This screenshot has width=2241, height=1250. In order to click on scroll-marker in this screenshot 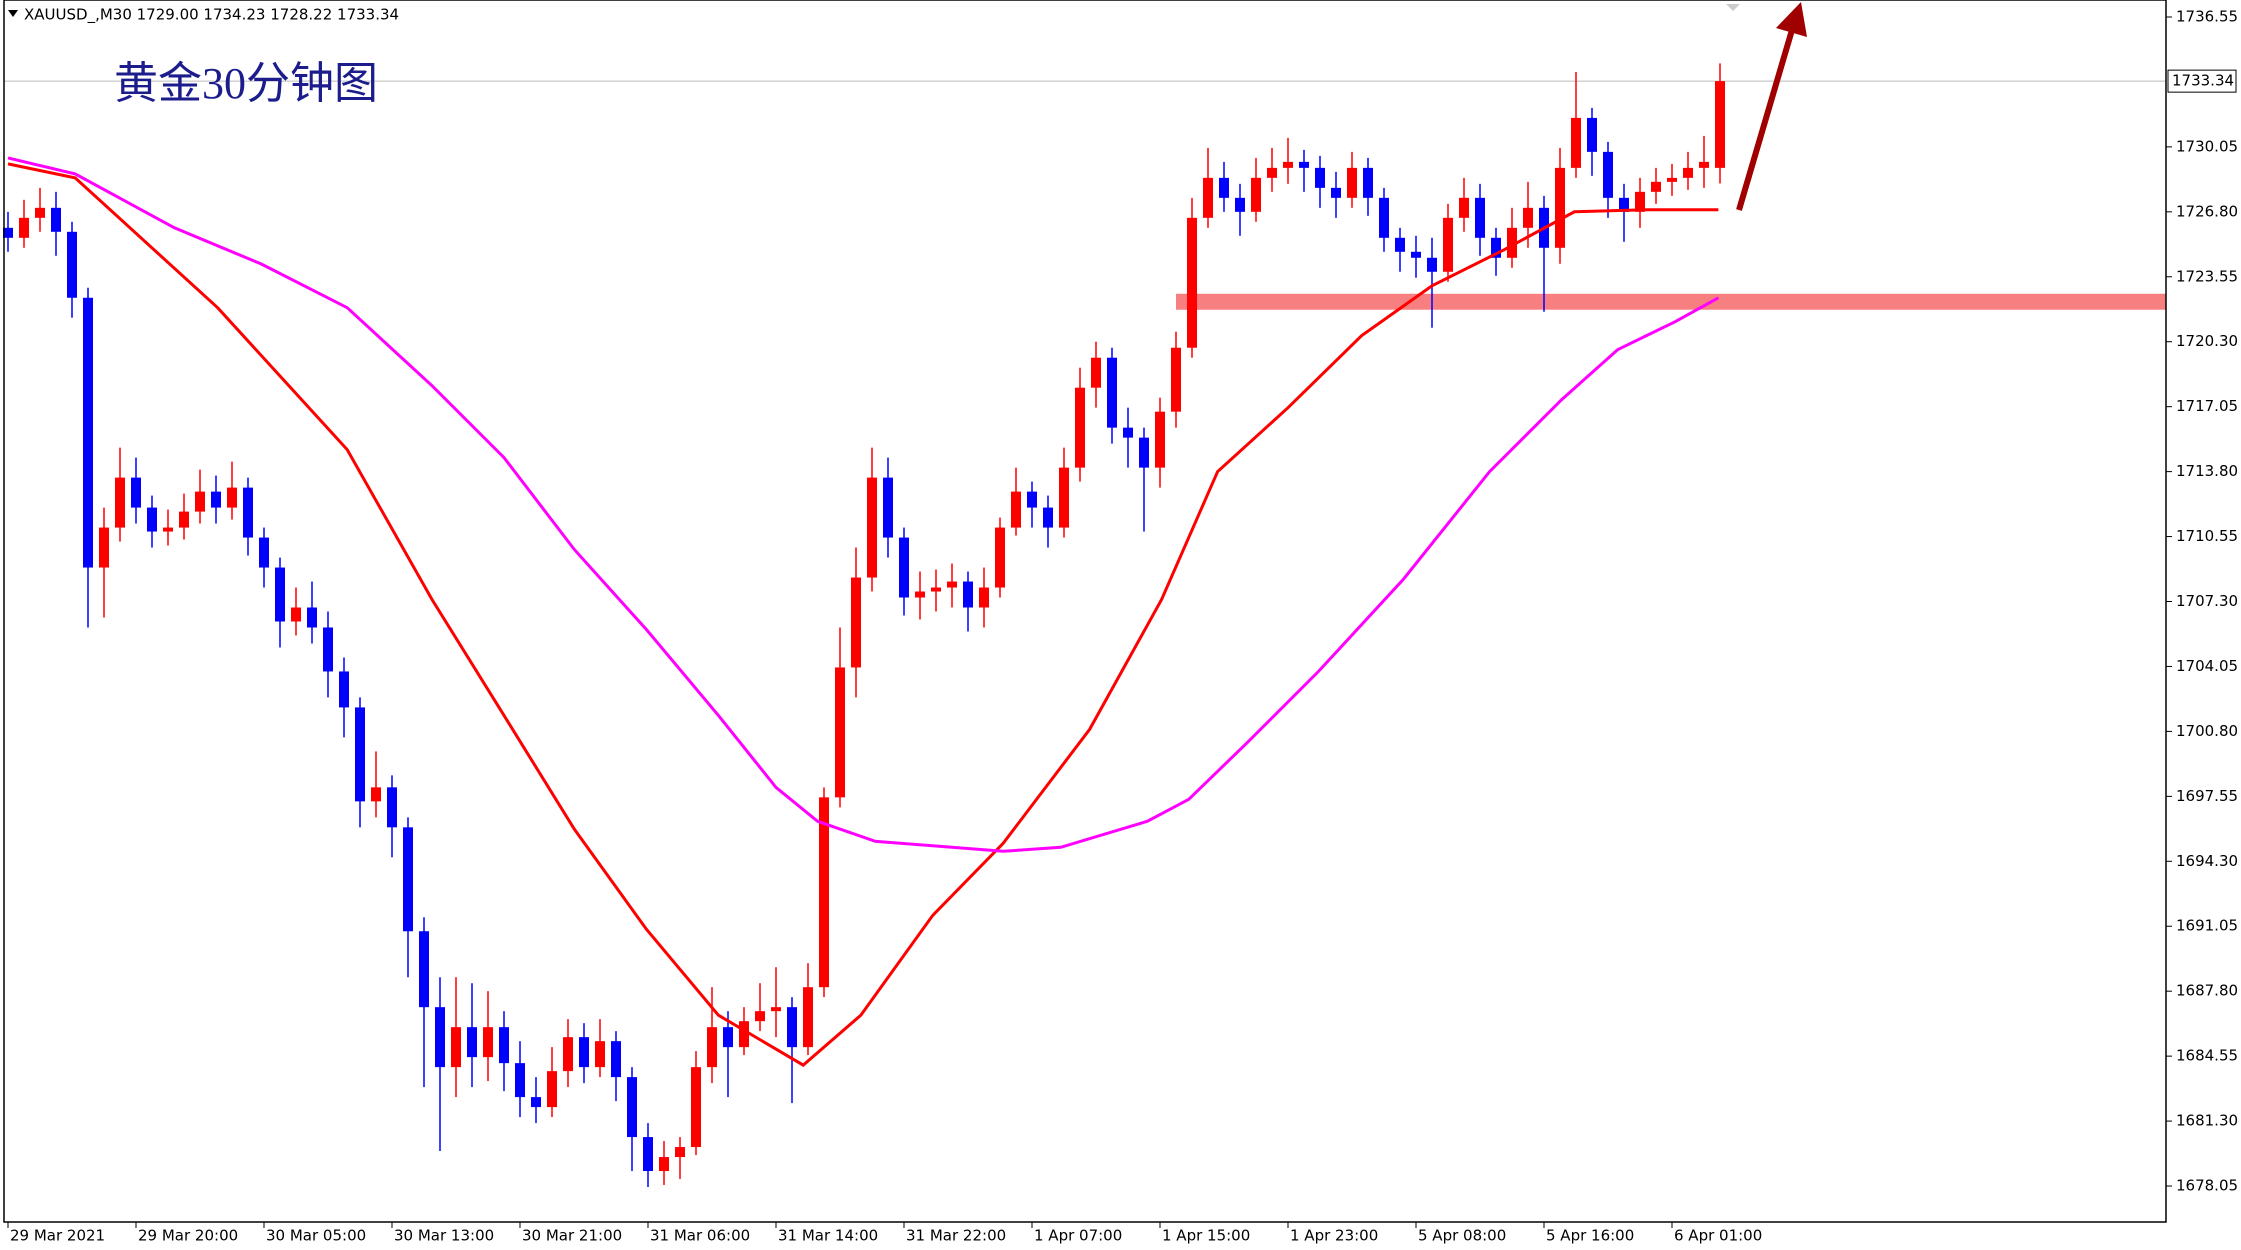, I will do `click(1733, 7)`.